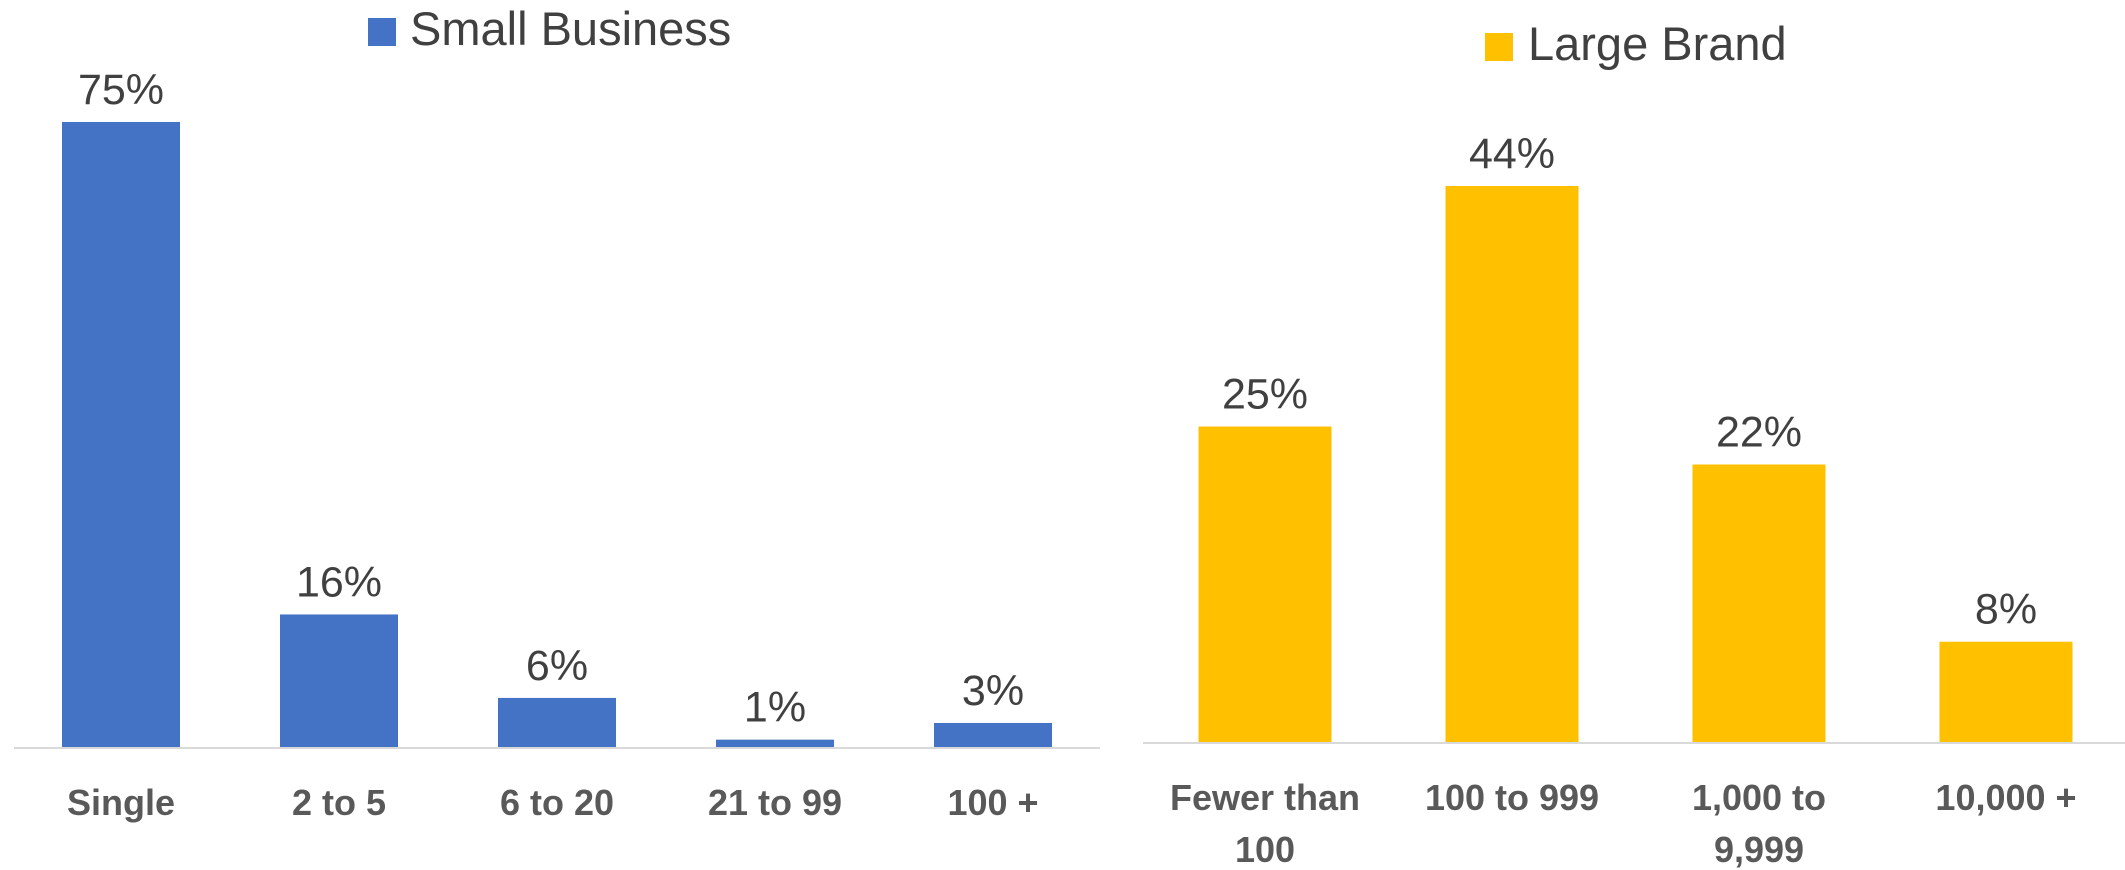 The height and width of the screenshot is (870, 2125). I want to click on data-label: 22%, so click(1759, 433).